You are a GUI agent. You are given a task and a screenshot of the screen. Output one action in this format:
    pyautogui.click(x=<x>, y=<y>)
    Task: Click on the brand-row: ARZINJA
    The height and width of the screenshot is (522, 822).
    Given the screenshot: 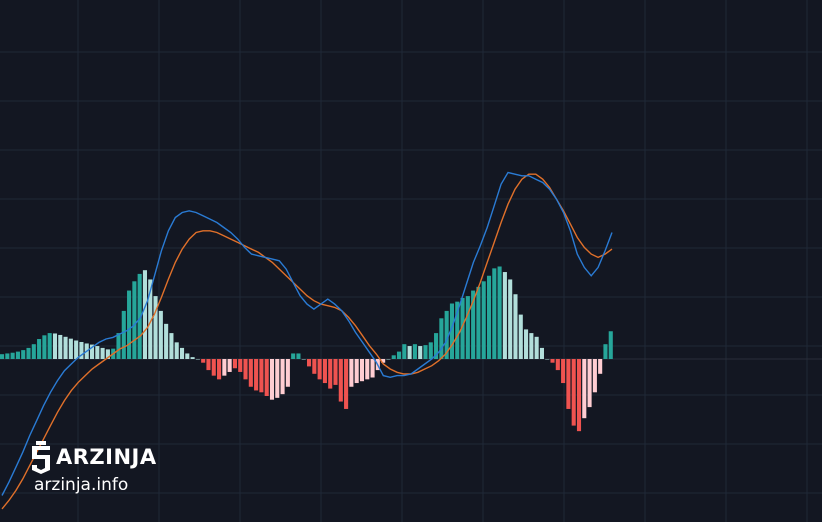 What is the action you would take?
    pyautogui.click(x=93, y=457)
    